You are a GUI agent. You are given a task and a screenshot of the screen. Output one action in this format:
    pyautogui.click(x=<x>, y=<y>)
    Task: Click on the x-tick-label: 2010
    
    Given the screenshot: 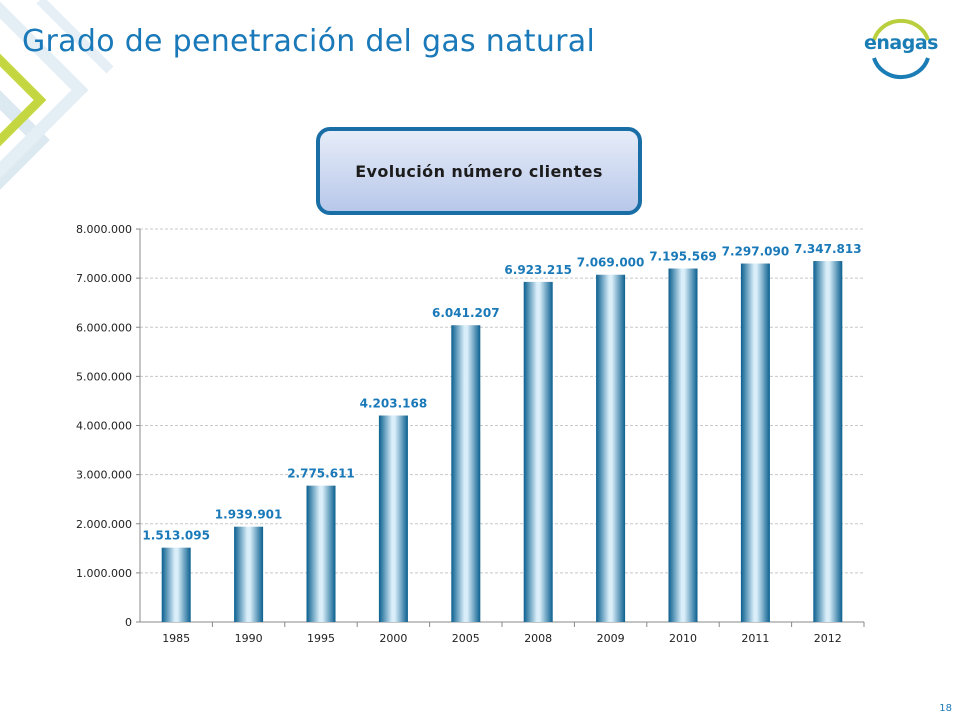 What is the action you would take?
    pyautogui.click(x=683, y=638)
    